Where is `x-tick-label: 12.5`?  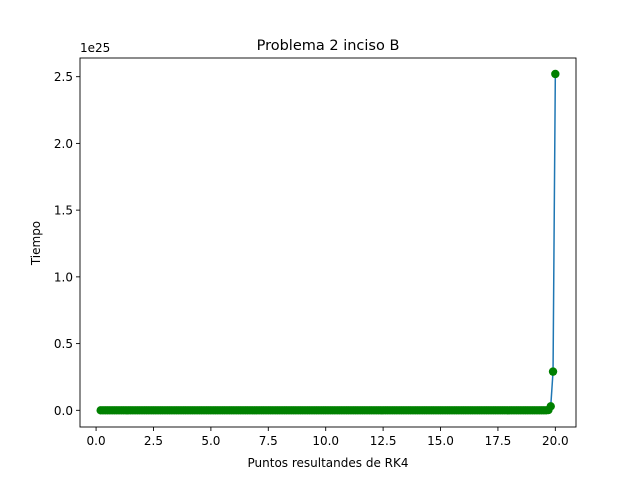 x-tick-label: 12.5 is located at coordinates (383, 441).